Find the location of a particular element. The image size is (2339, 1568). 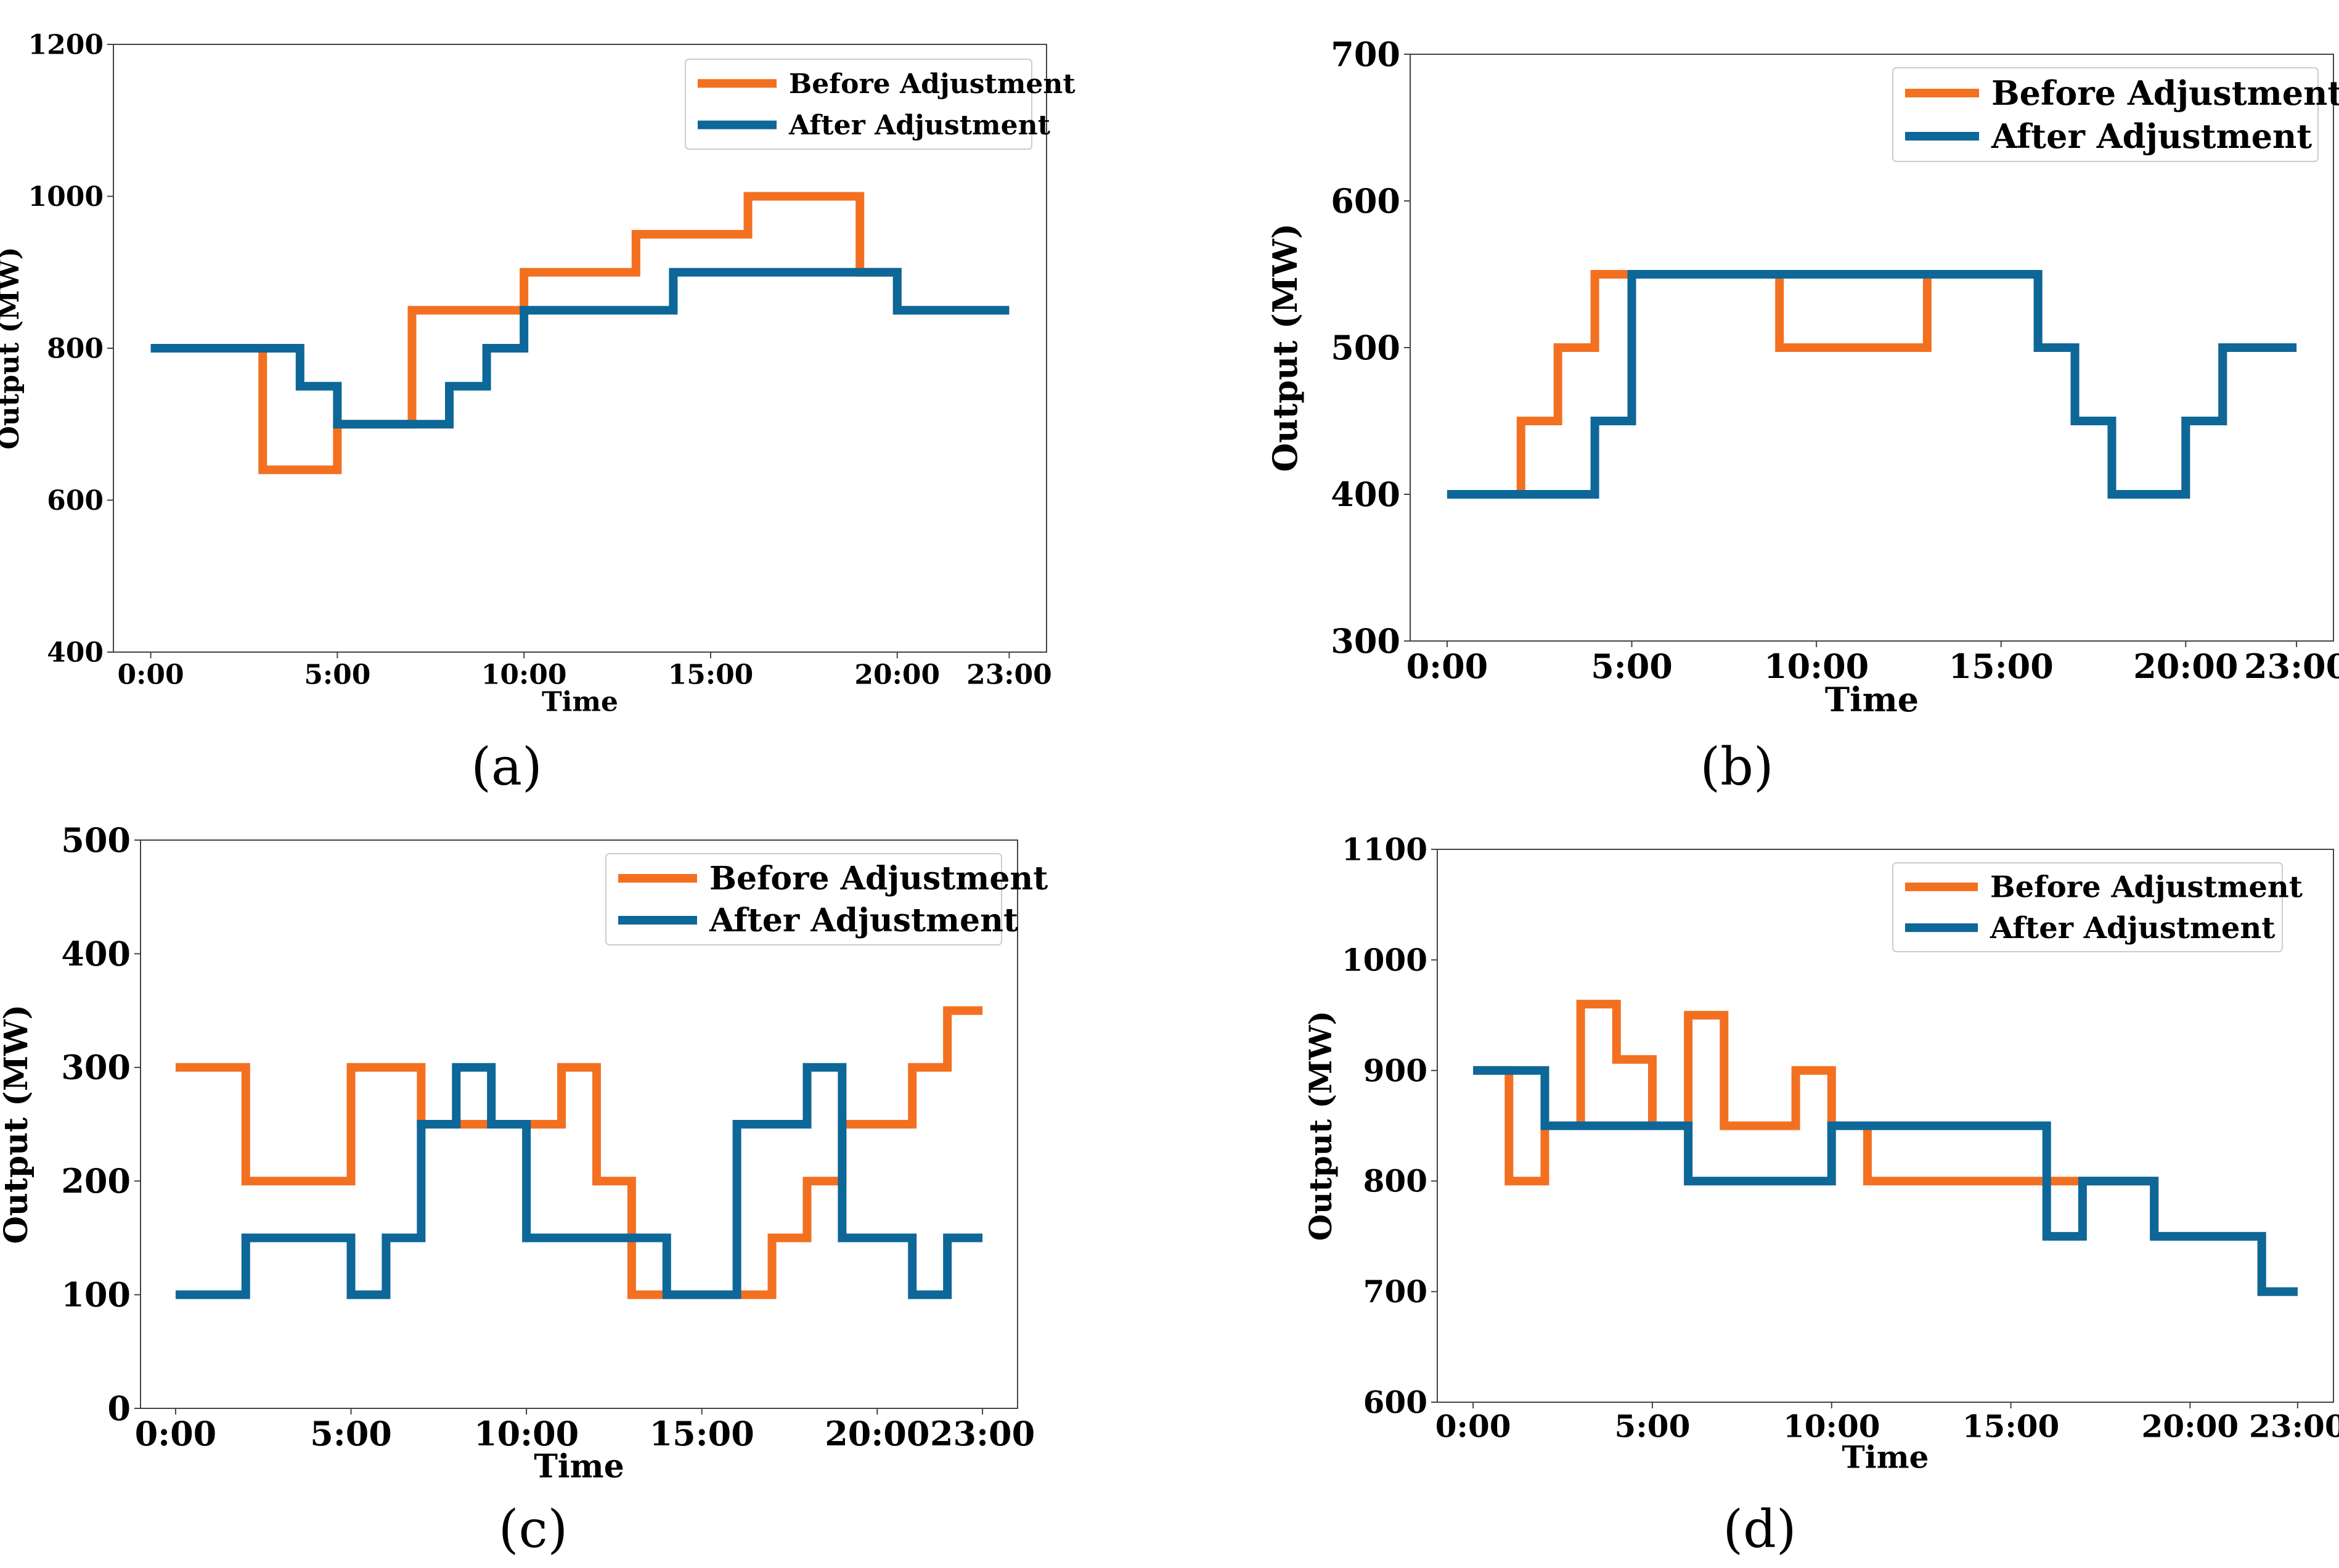

y-tick-label: 0 is located at coordinates (119, 1408).